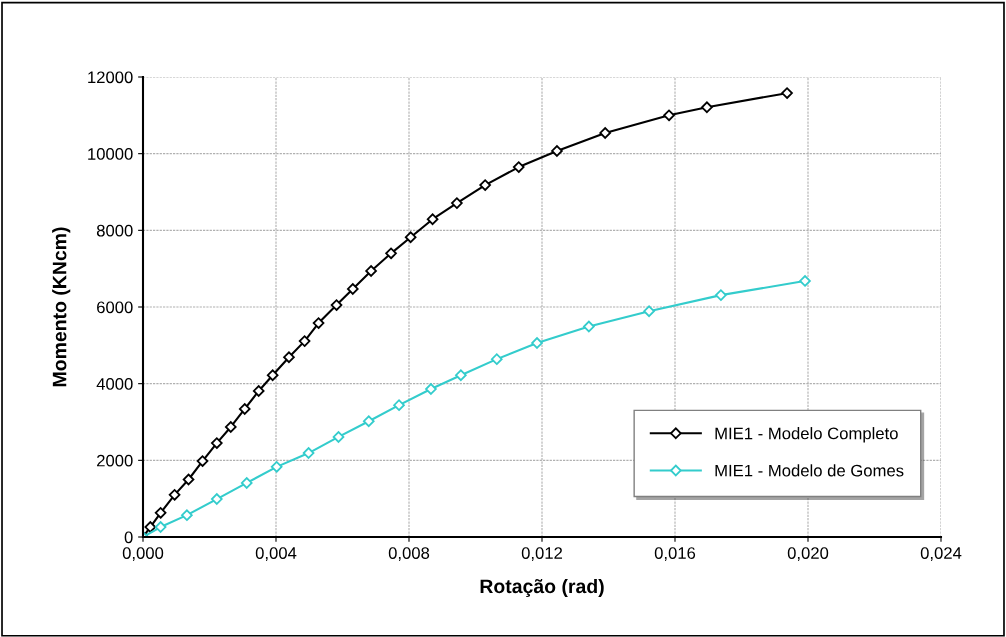 The width and height of the screenshot is (1006, 637). Describe the element at coordinates (115, 460) in the screenshot. I see `y-tick-label: 2000` at that location.